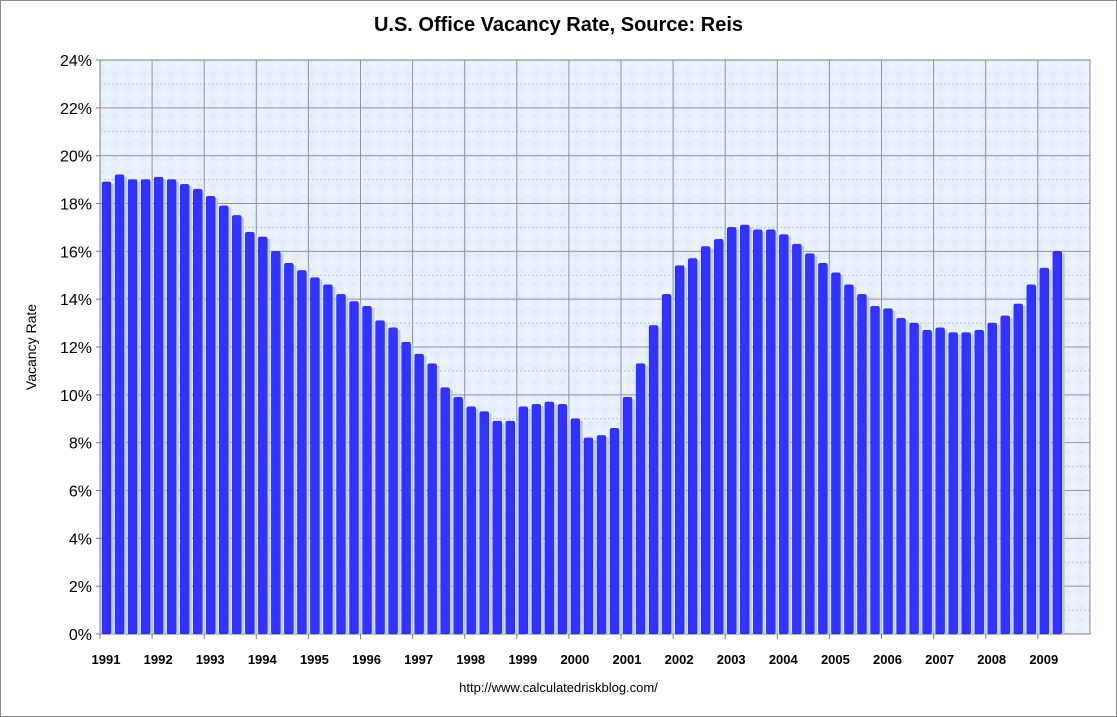 This screenshot has height=717, width=1117. Describe the element at coordinates (939, 659) in the screenshot. I see `x-tick-label: 2007` at that location.